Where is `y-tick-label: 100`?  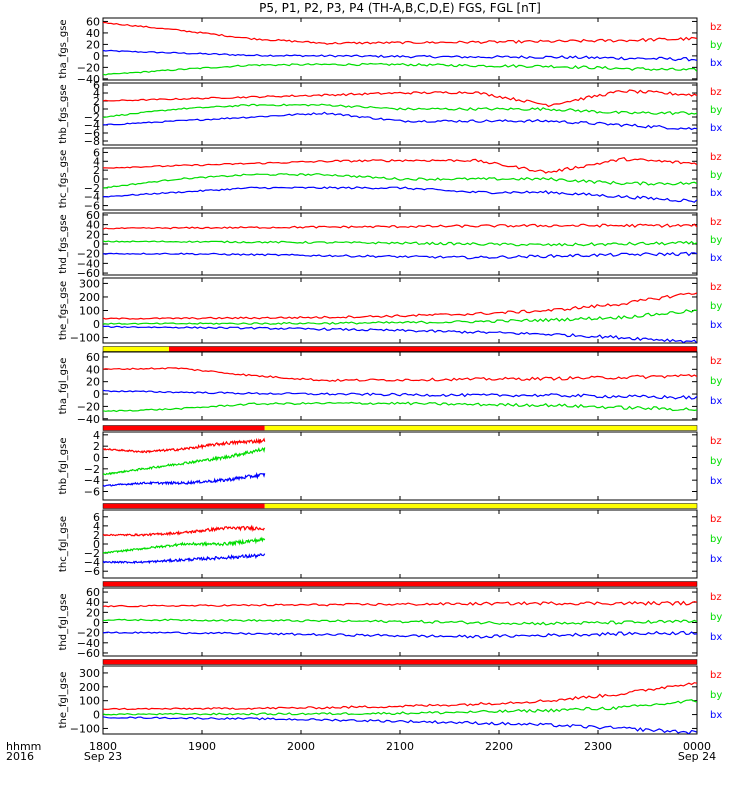 y-tick-label: 100 is located at coordinates (89, 701).